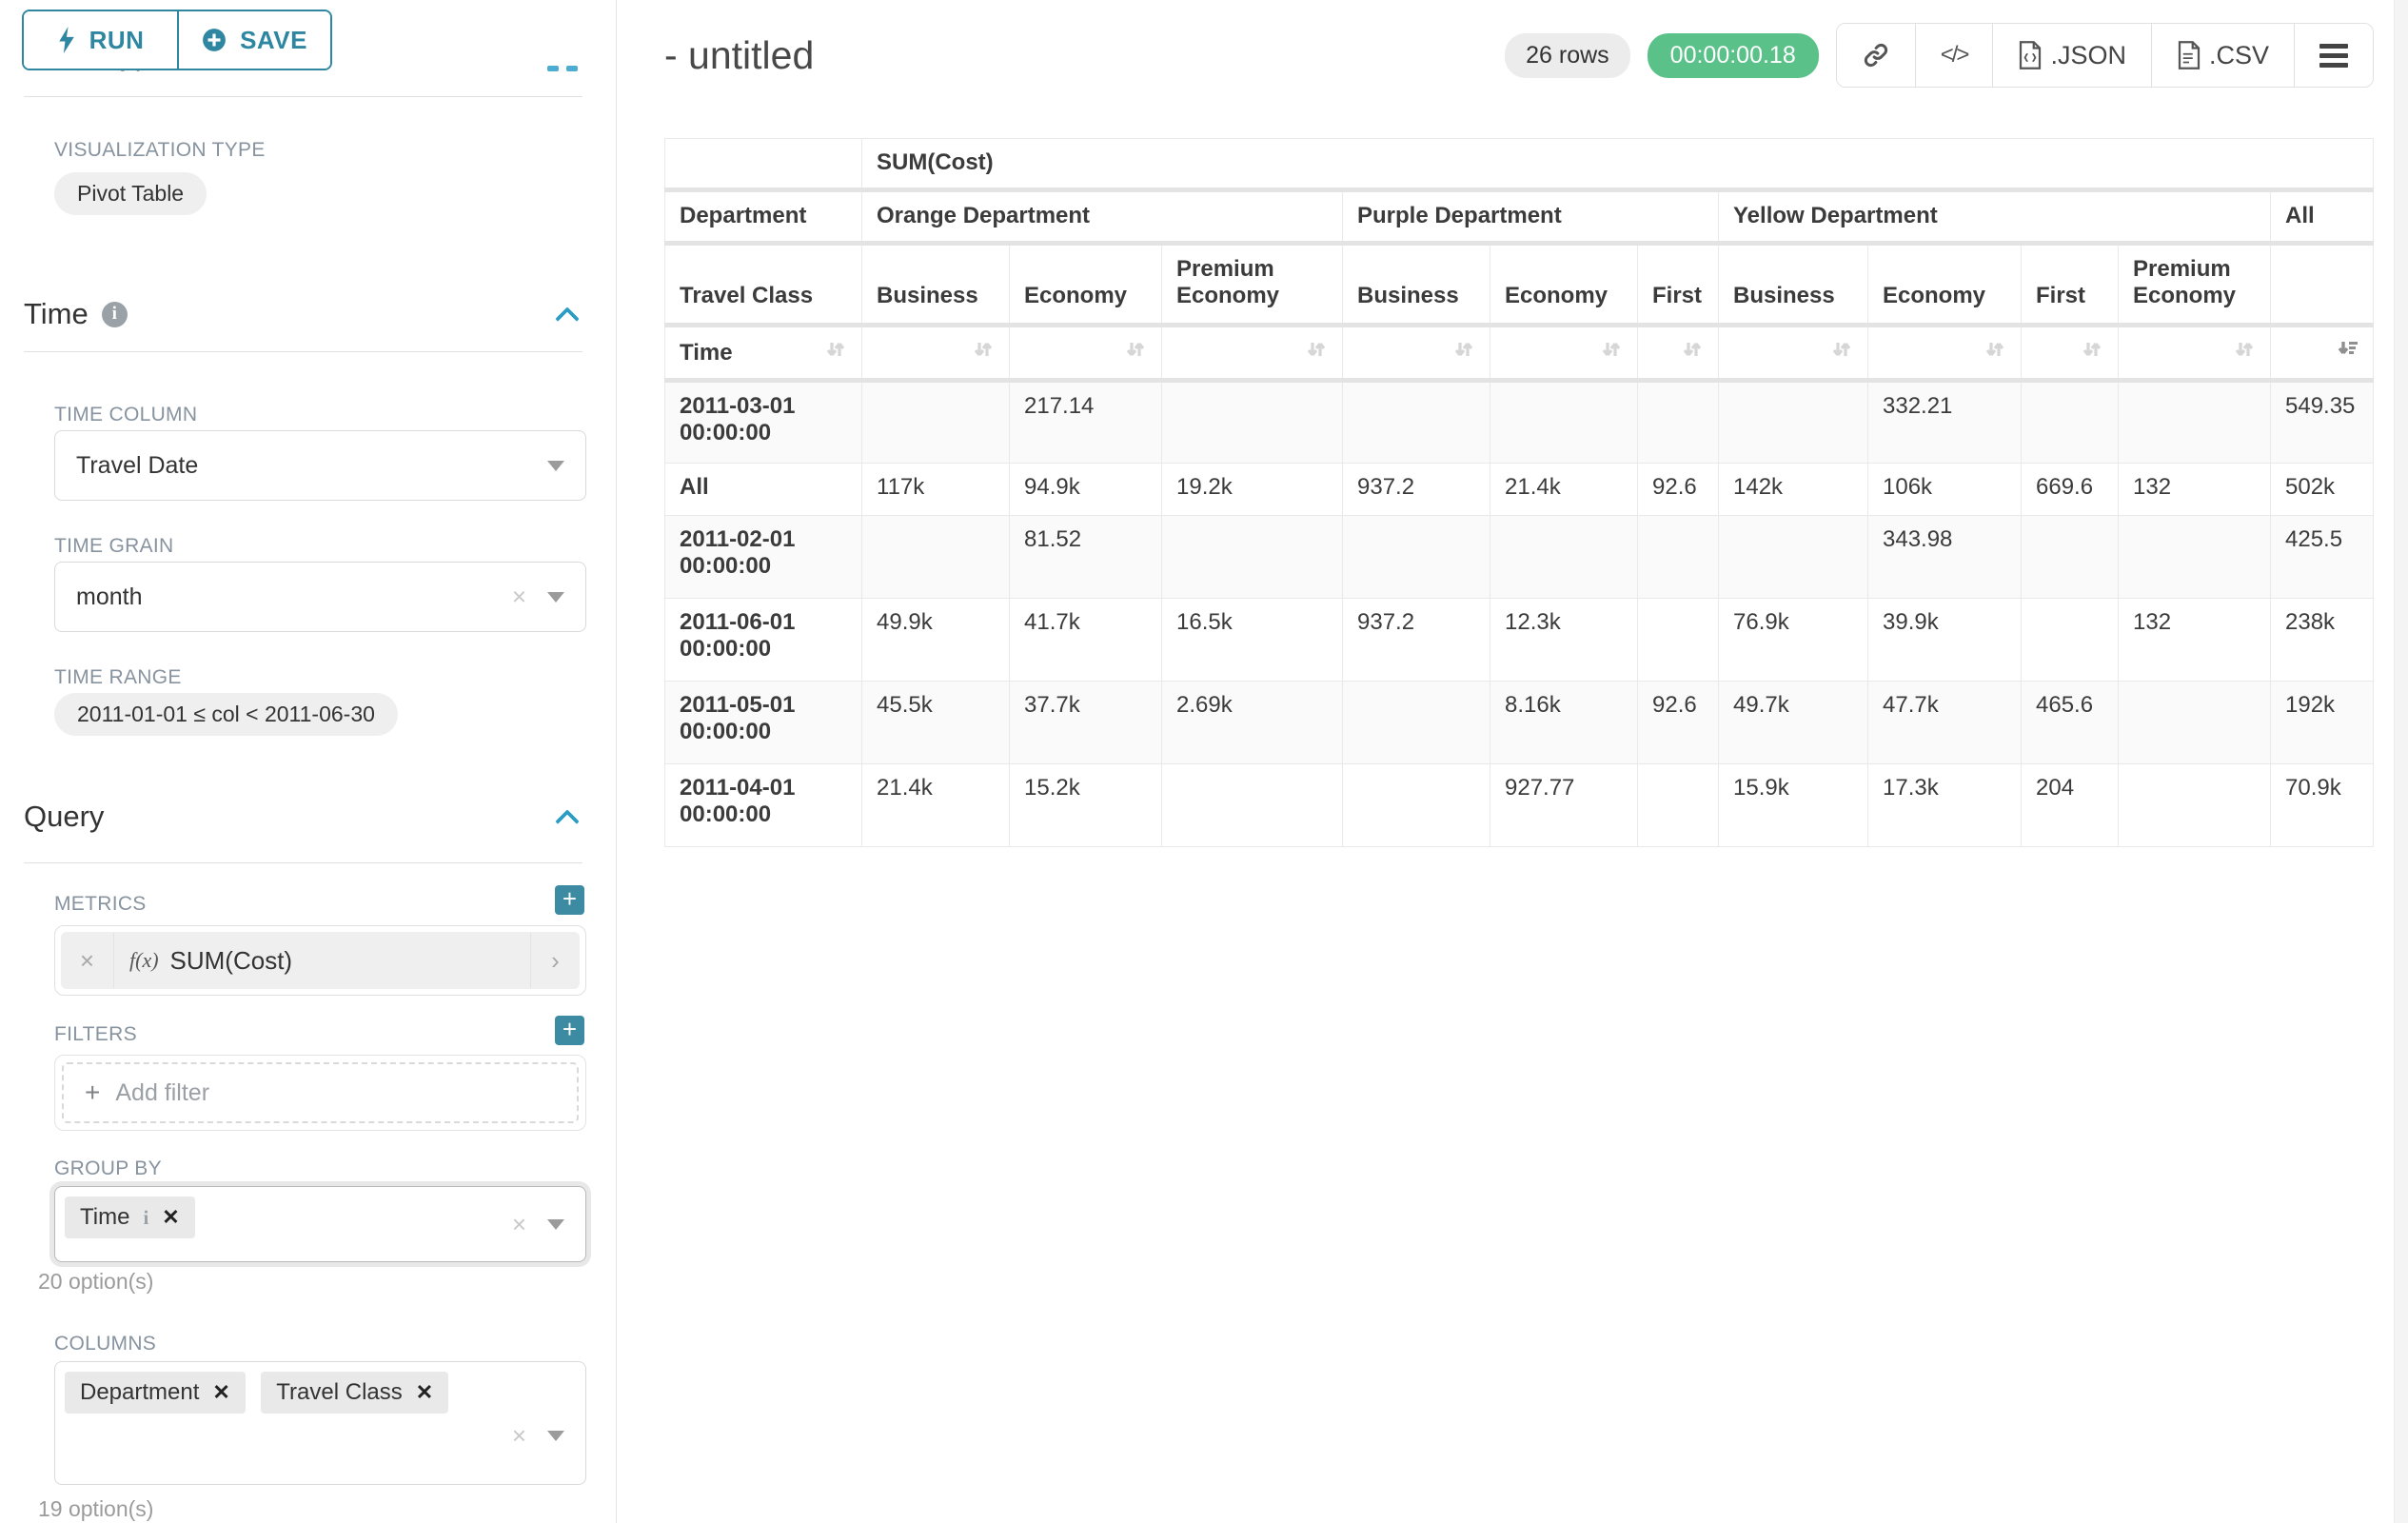 This screenshot has height=1523, width=2408. Describe the element at coordinates (320, 597) in the screenshot. I see `time-grain-select: month ×` at that location.